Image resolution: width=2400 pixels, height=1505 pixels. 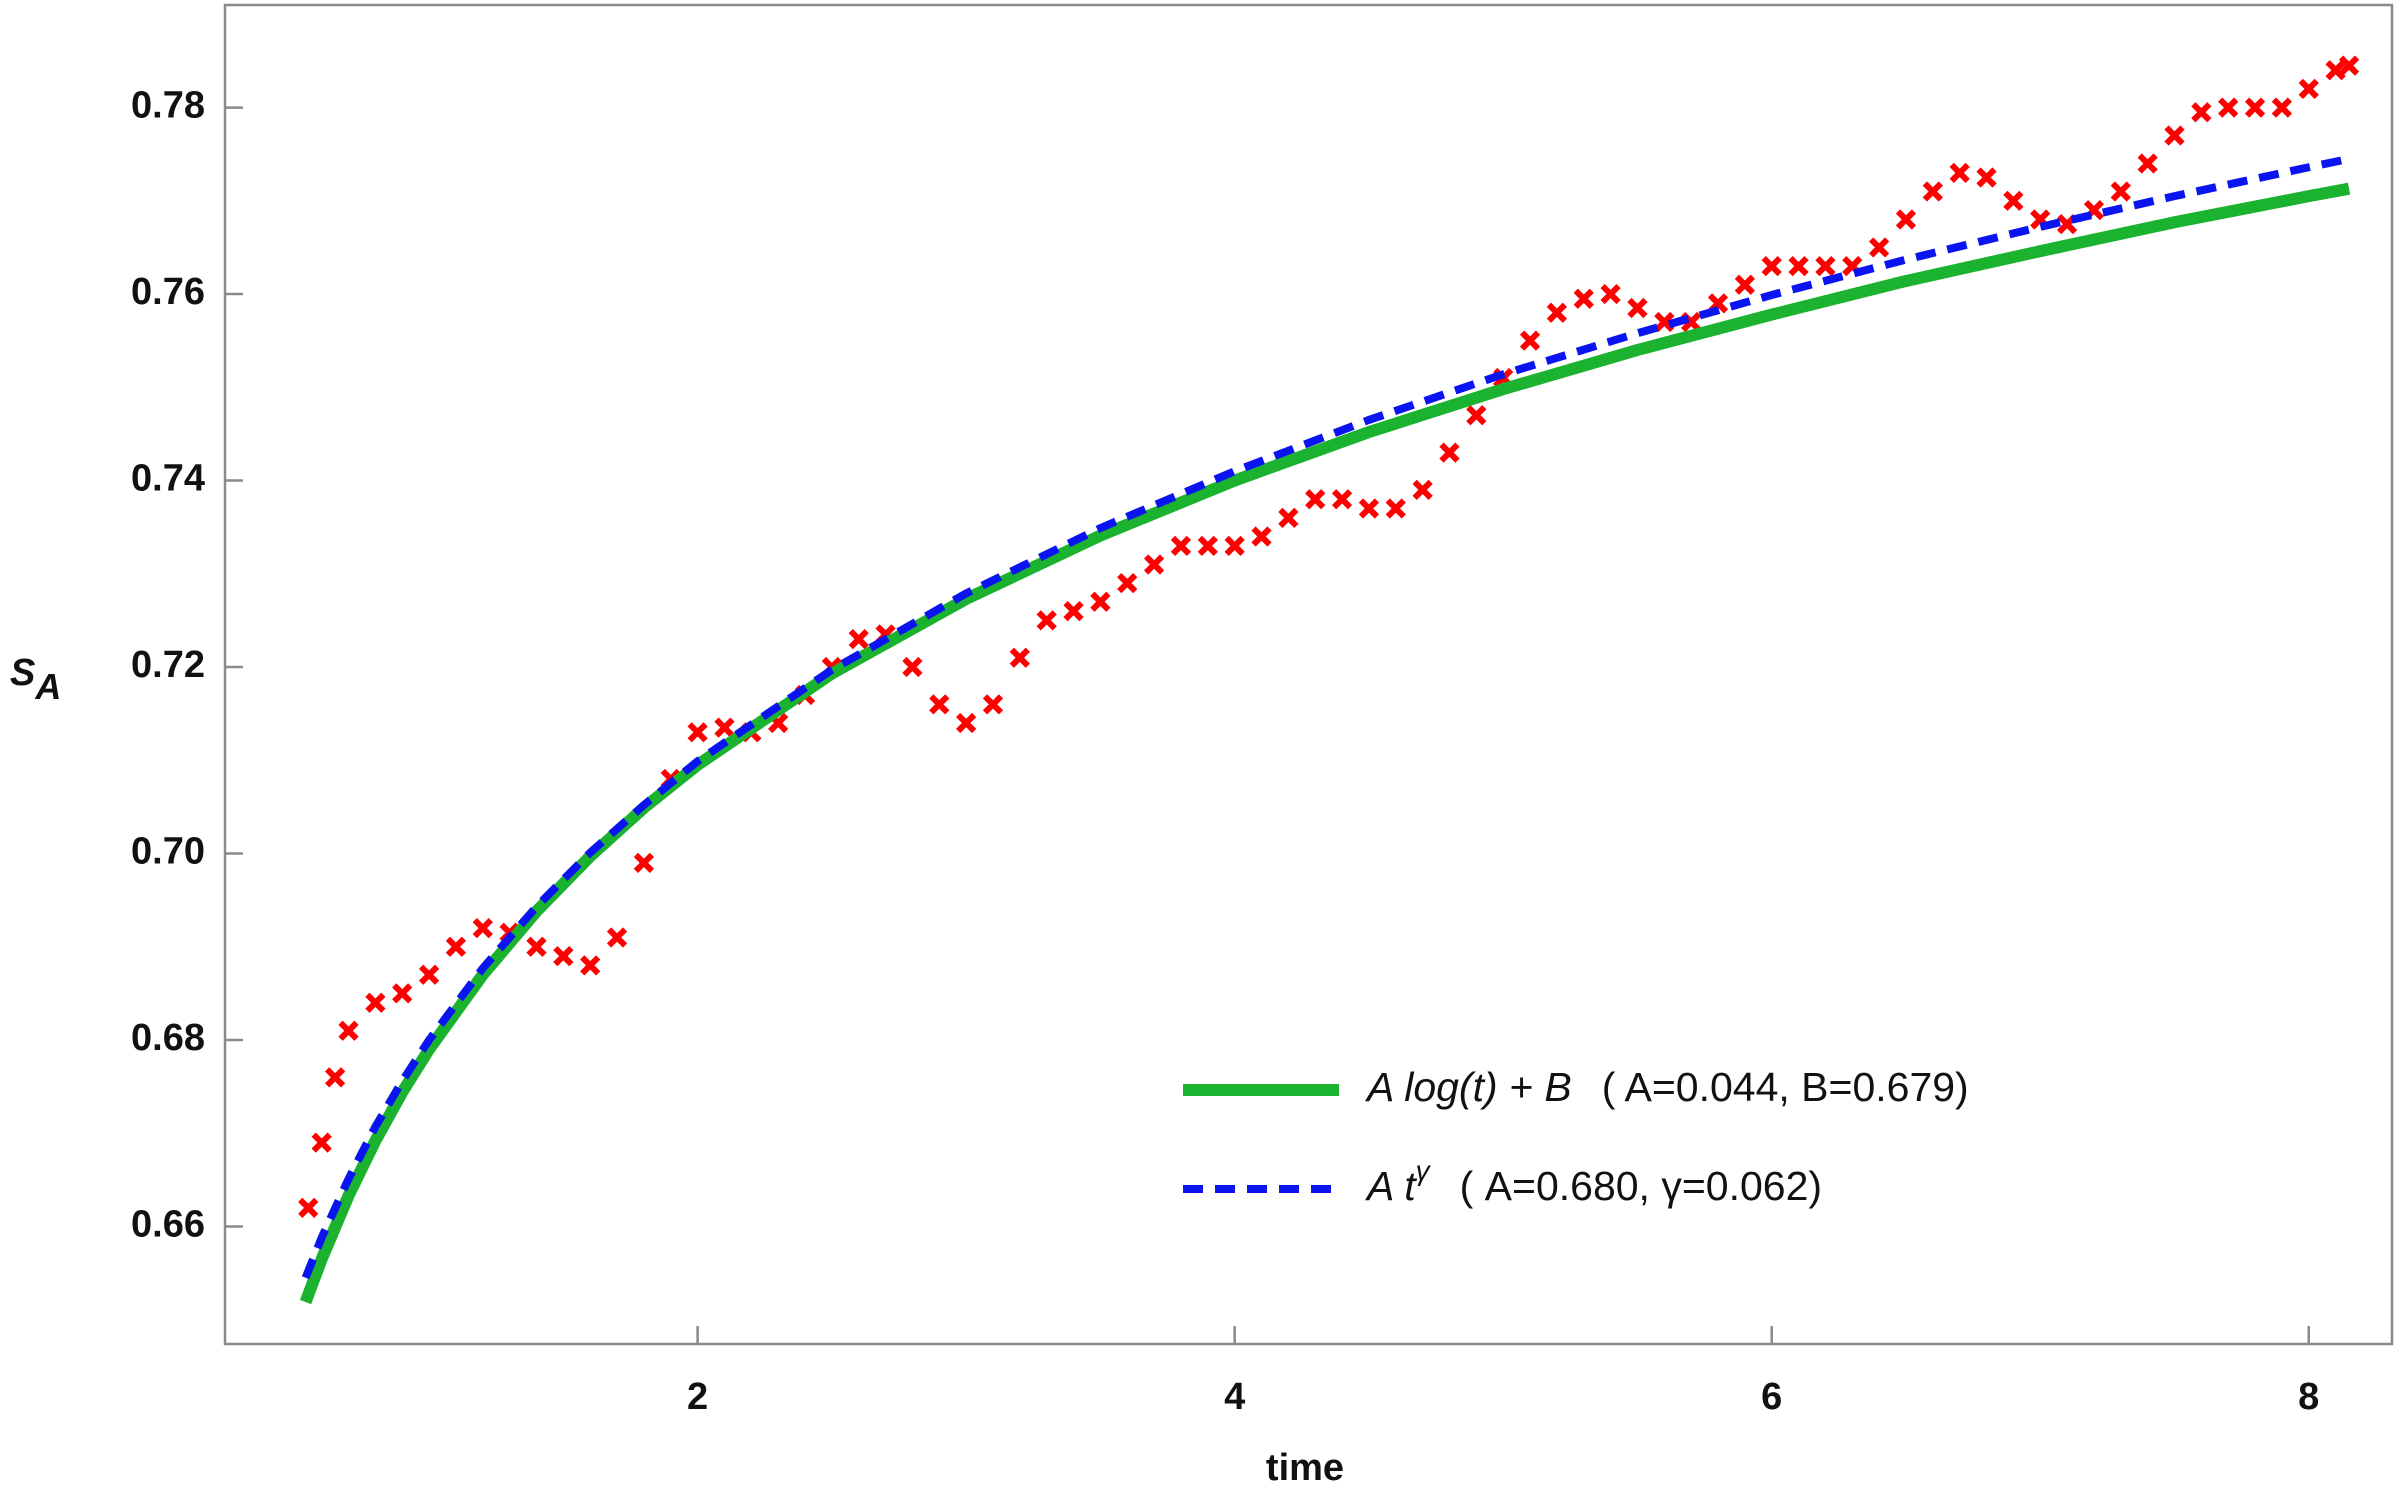 I want to click on y-axis-label: SA, so click(x=35, y=679).